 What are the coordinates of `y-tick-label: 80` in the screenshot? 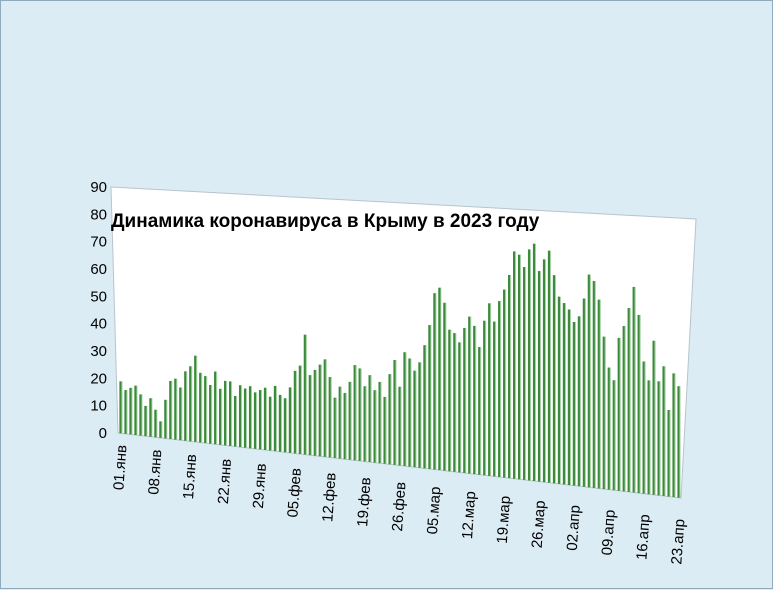 It's located at (98, 214).